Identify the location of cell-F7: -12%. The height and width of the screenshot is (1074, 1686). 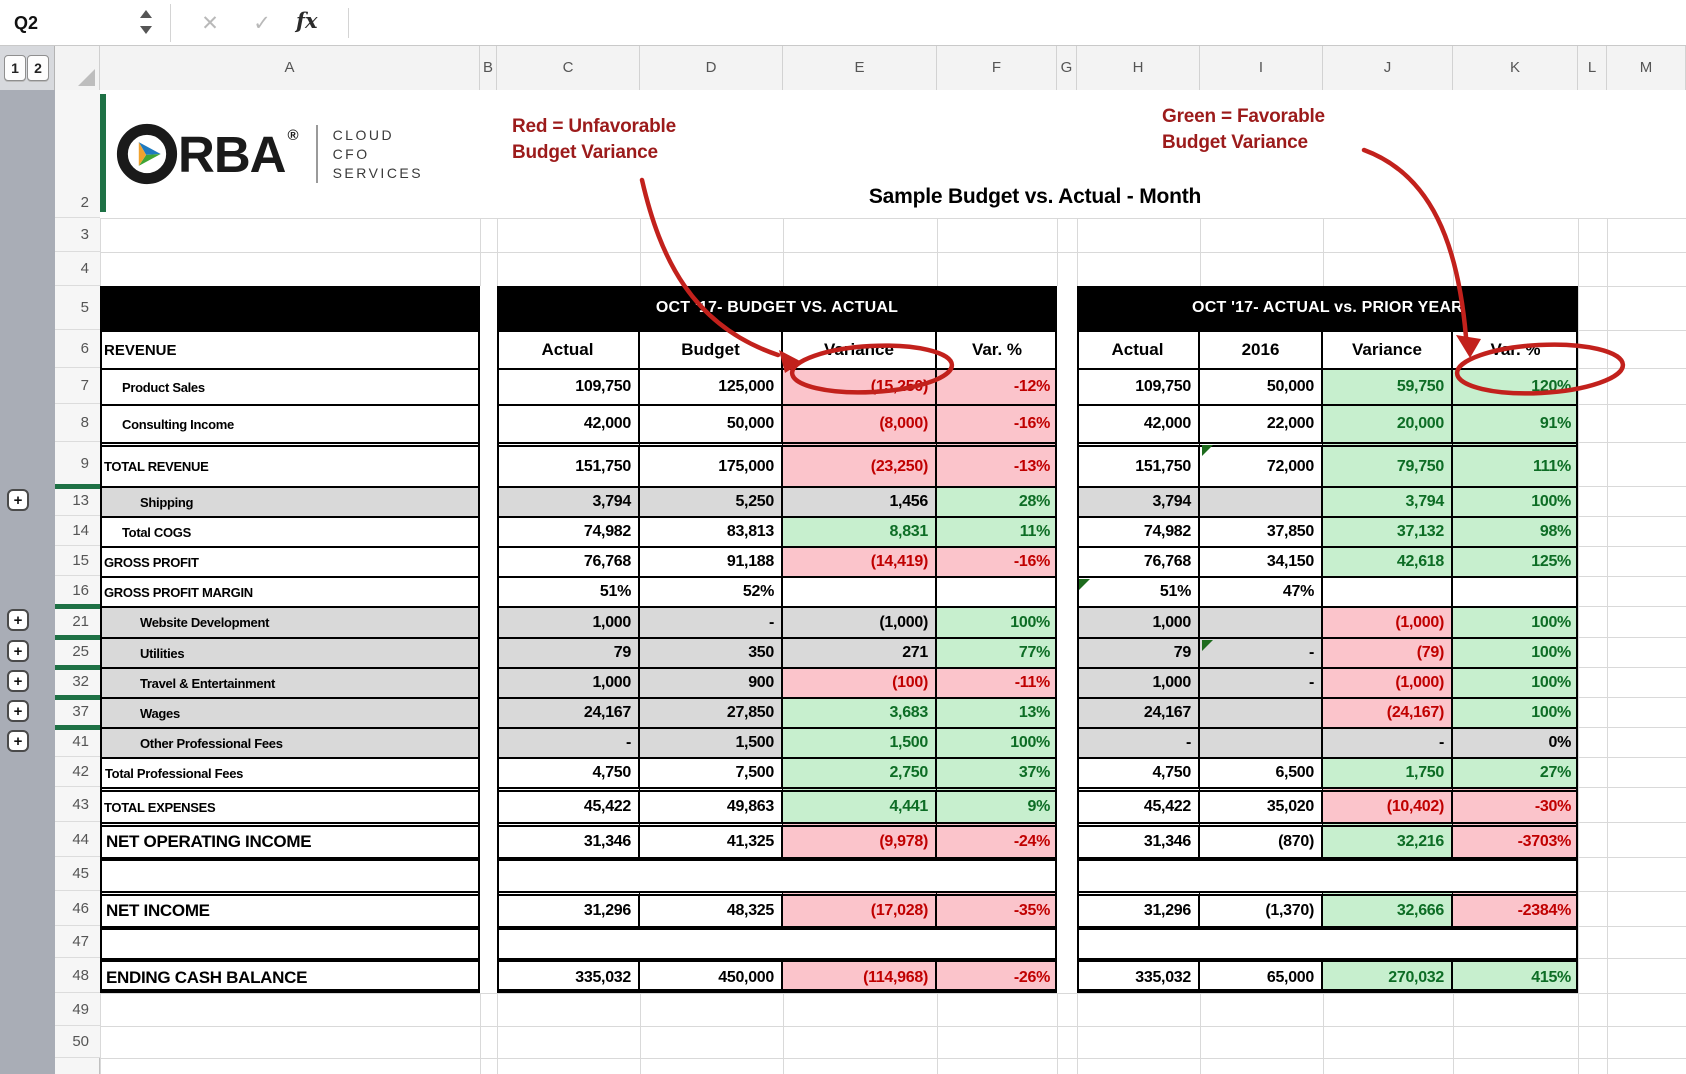
(997, 386).